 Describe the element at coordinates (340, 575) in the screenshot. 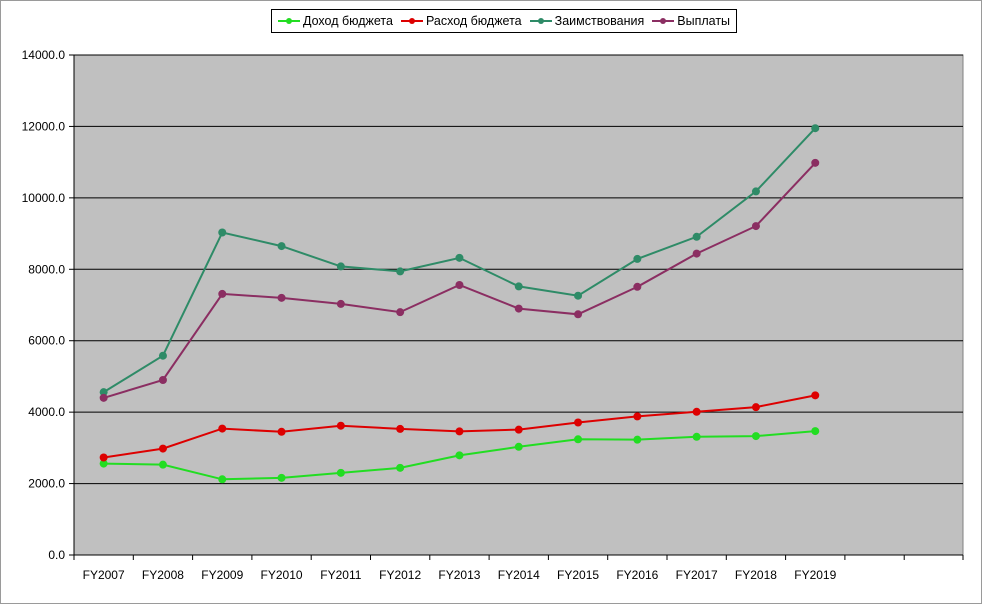

I see `x-tick-label: FY2011` at that location.